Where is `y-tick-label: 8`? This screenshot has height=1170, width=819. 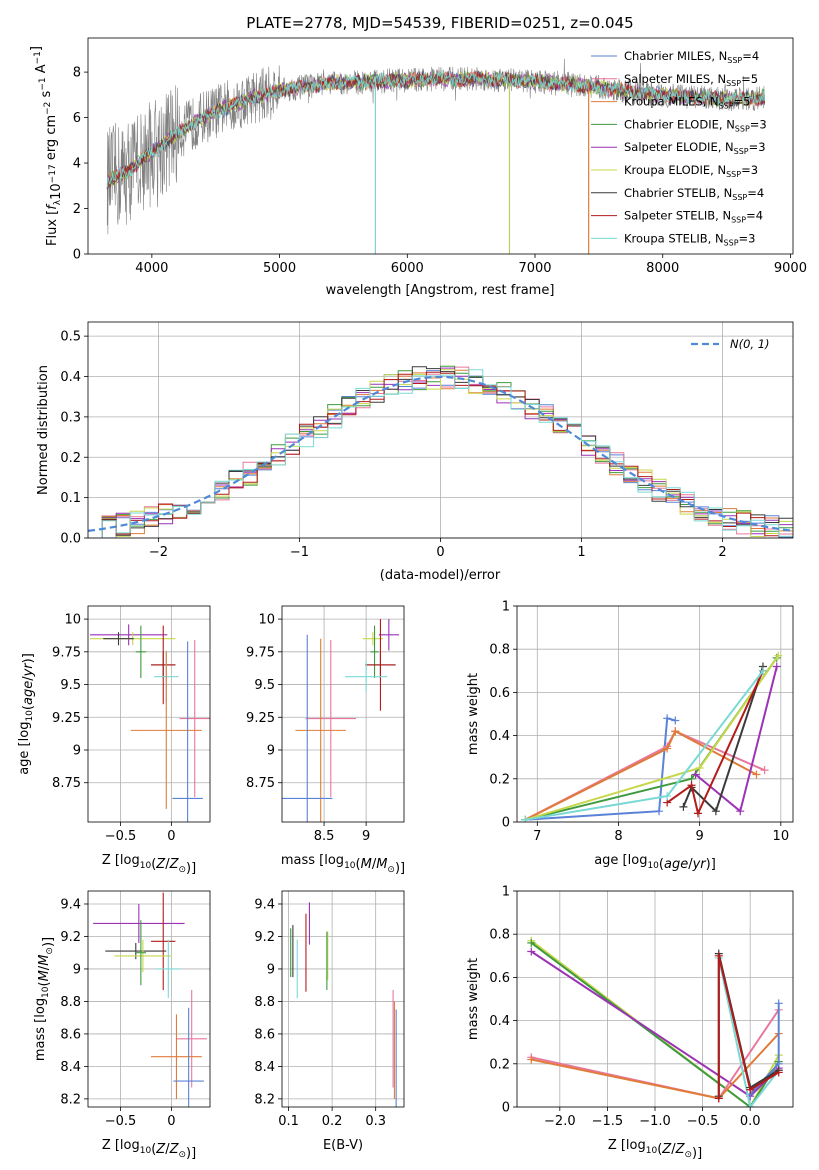 y-tick-label: 8 is located at coordinates (77, 73).